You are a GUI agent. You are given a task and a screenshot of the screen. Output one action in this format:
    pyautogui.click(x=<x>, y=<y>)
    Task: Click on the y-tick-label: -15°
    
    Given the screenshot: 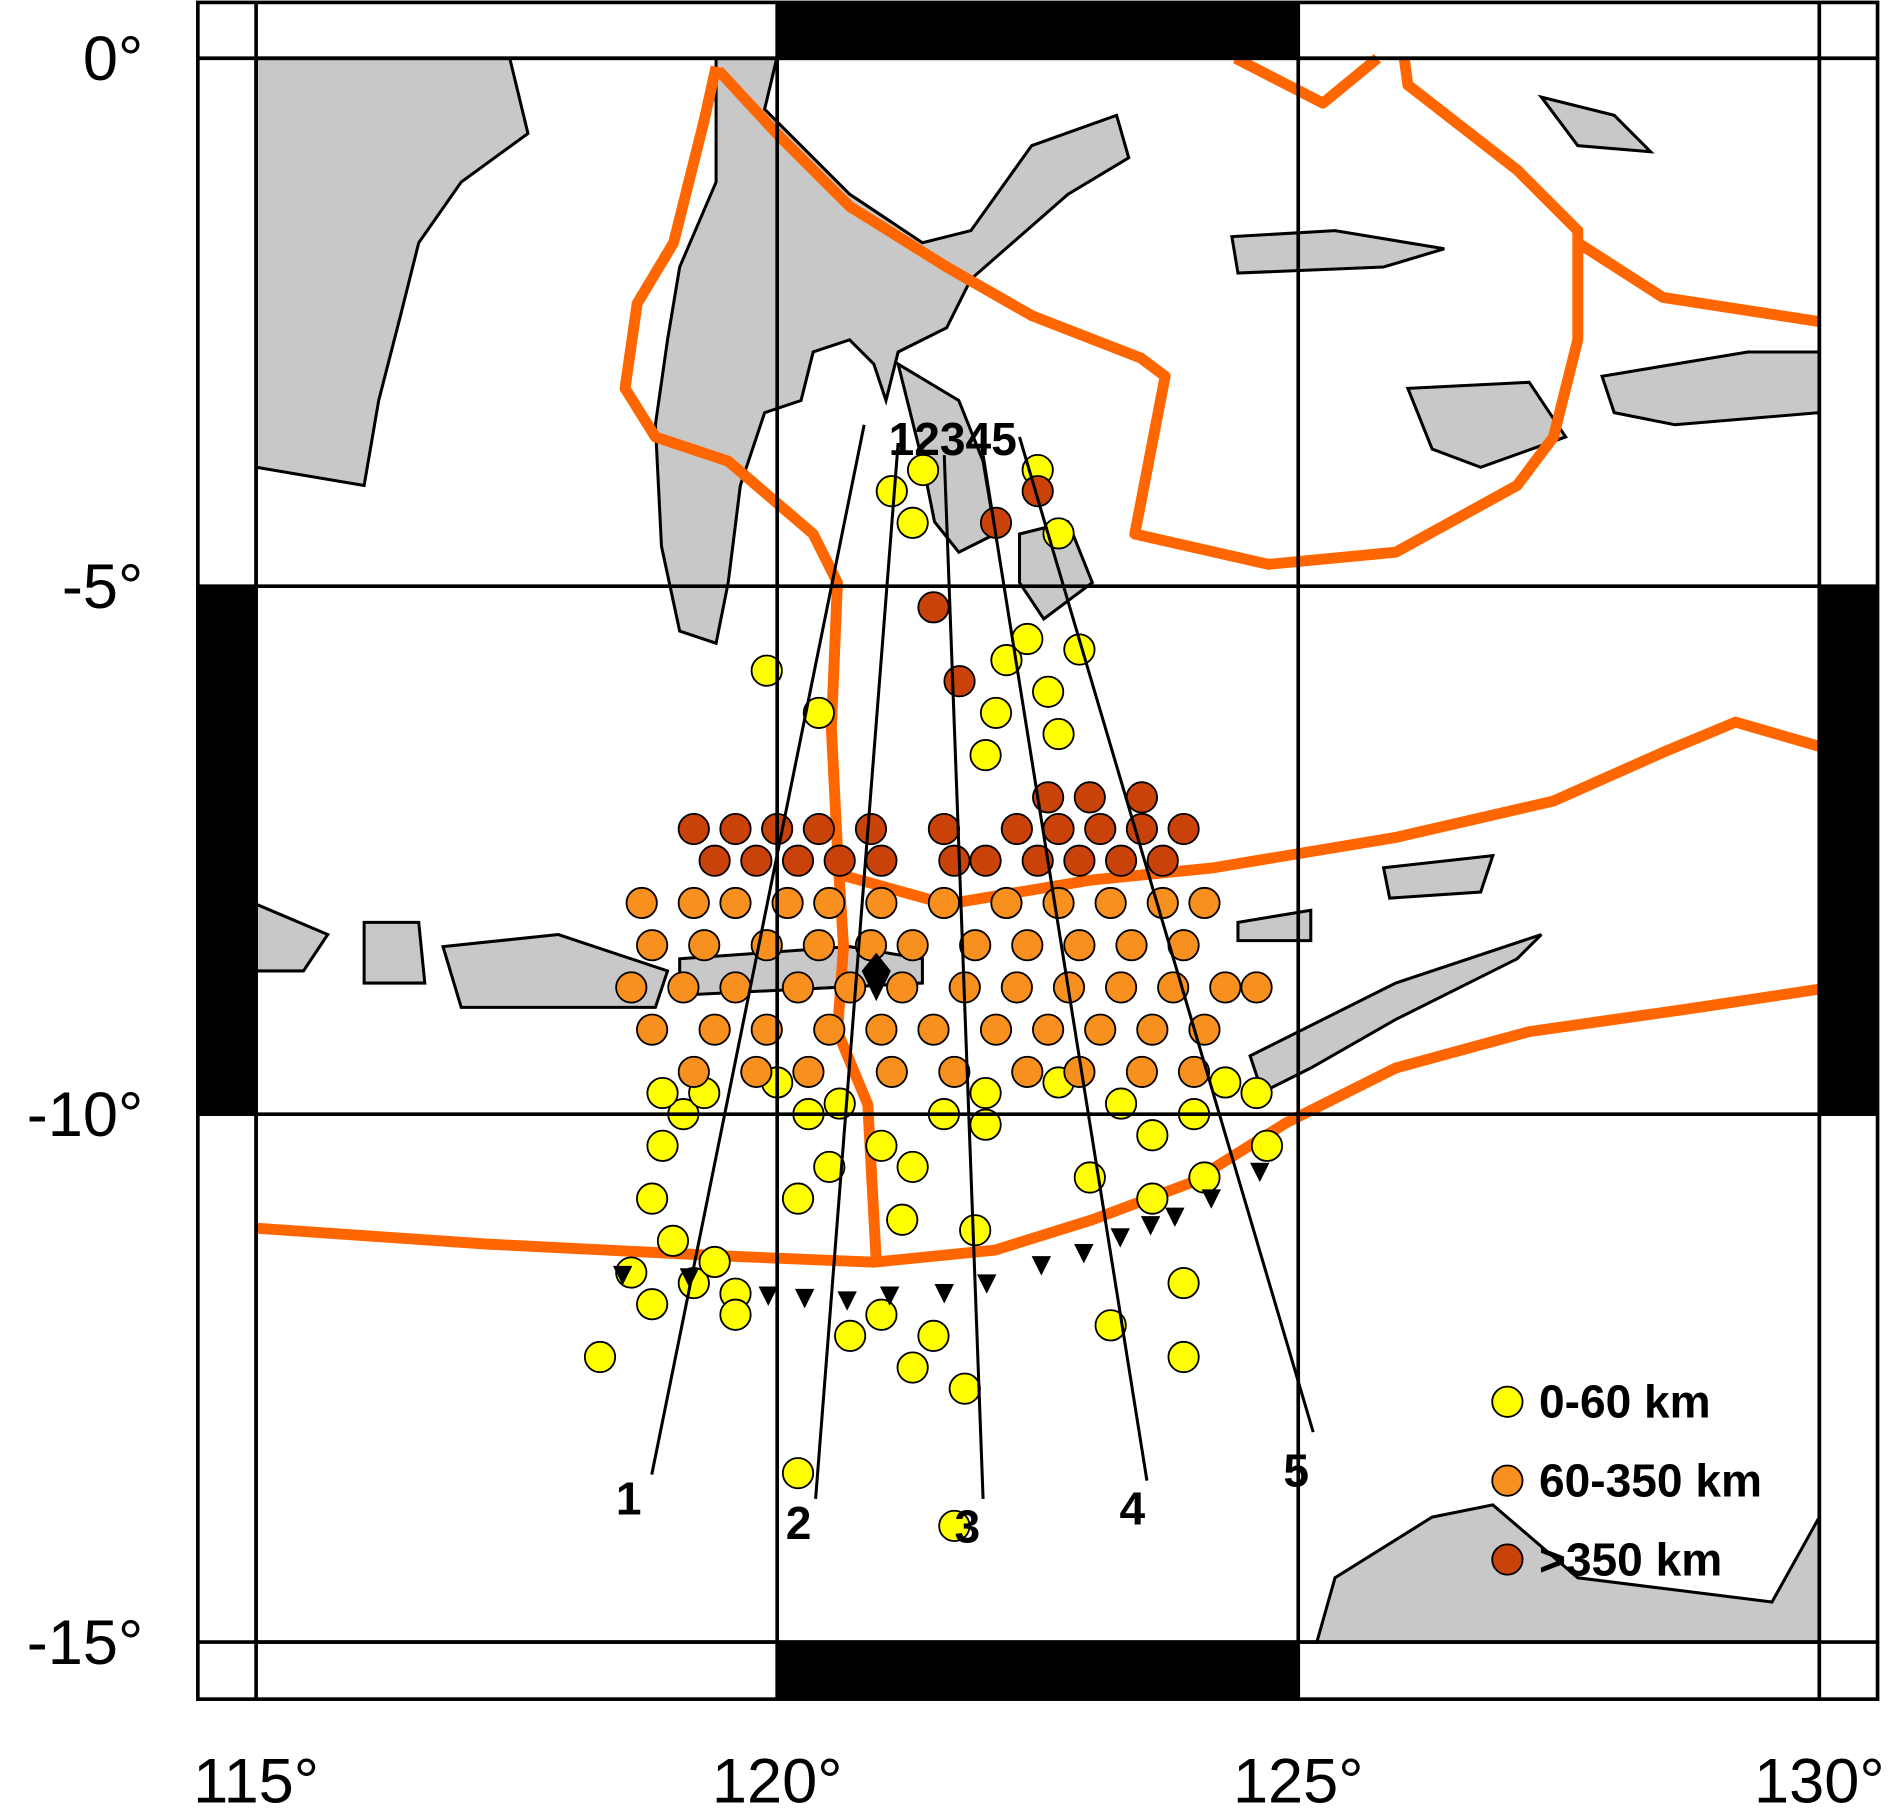 What is the action you would take?
    pyautogui.click(x=85, y=1643)
    